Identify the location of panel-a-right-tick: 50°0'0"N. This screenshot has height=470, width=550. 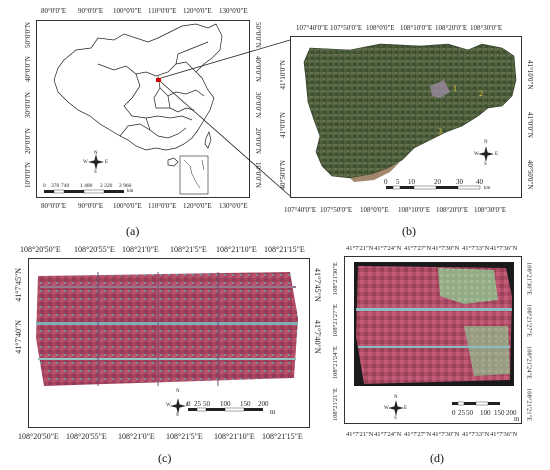
(258, 35).